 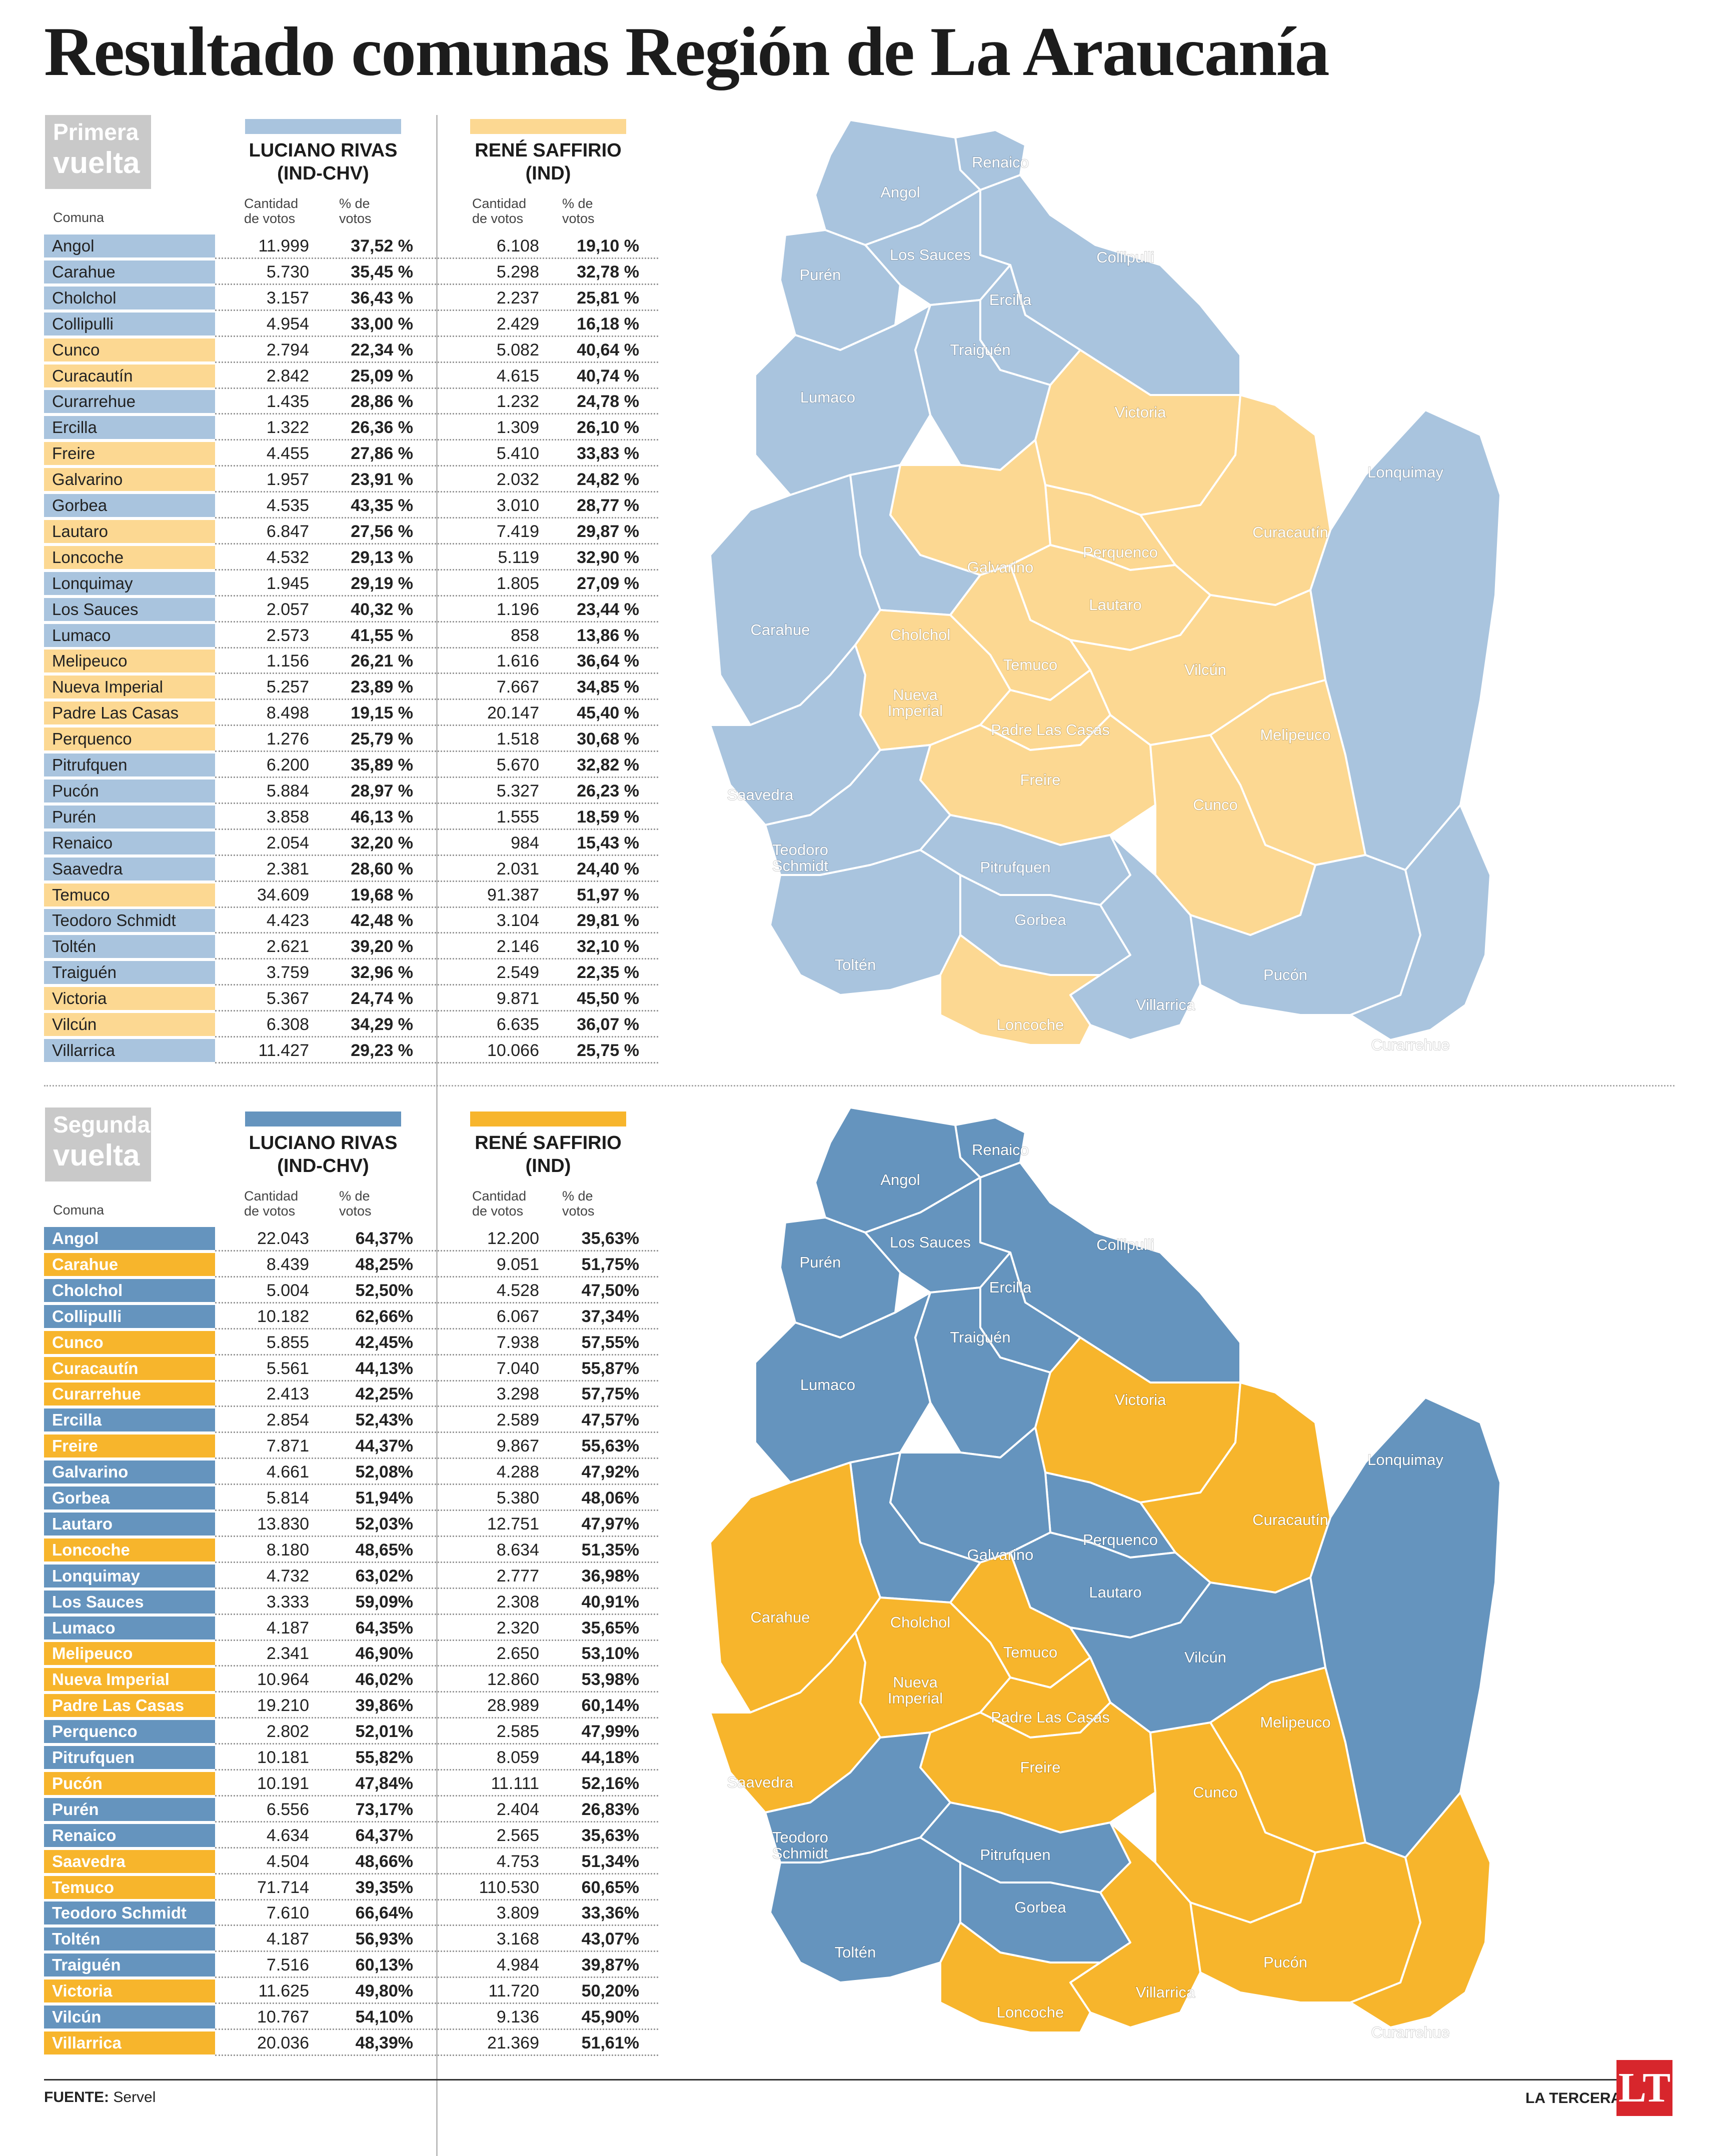 I want to click on header-line: votos, so click(x=355, y=218).